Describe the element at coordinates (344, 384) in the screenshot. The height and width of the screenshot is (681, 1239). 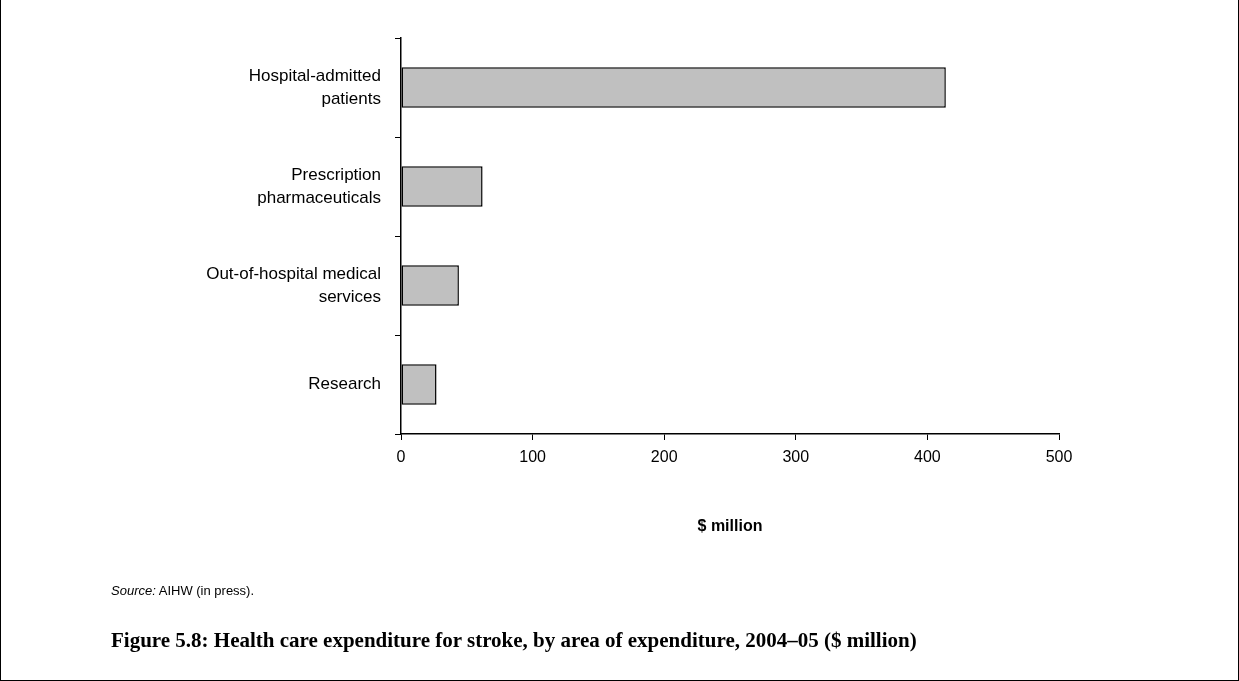
I see `y-tick-label: Research` at that location.